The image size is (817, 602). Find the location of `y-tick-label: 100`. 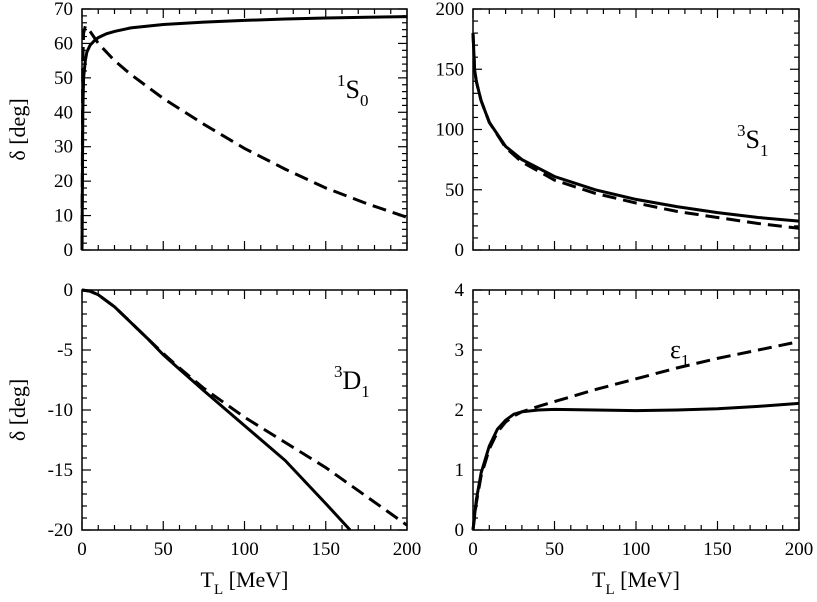

y-tick-label: 100 is located at coordinates (450, 130).